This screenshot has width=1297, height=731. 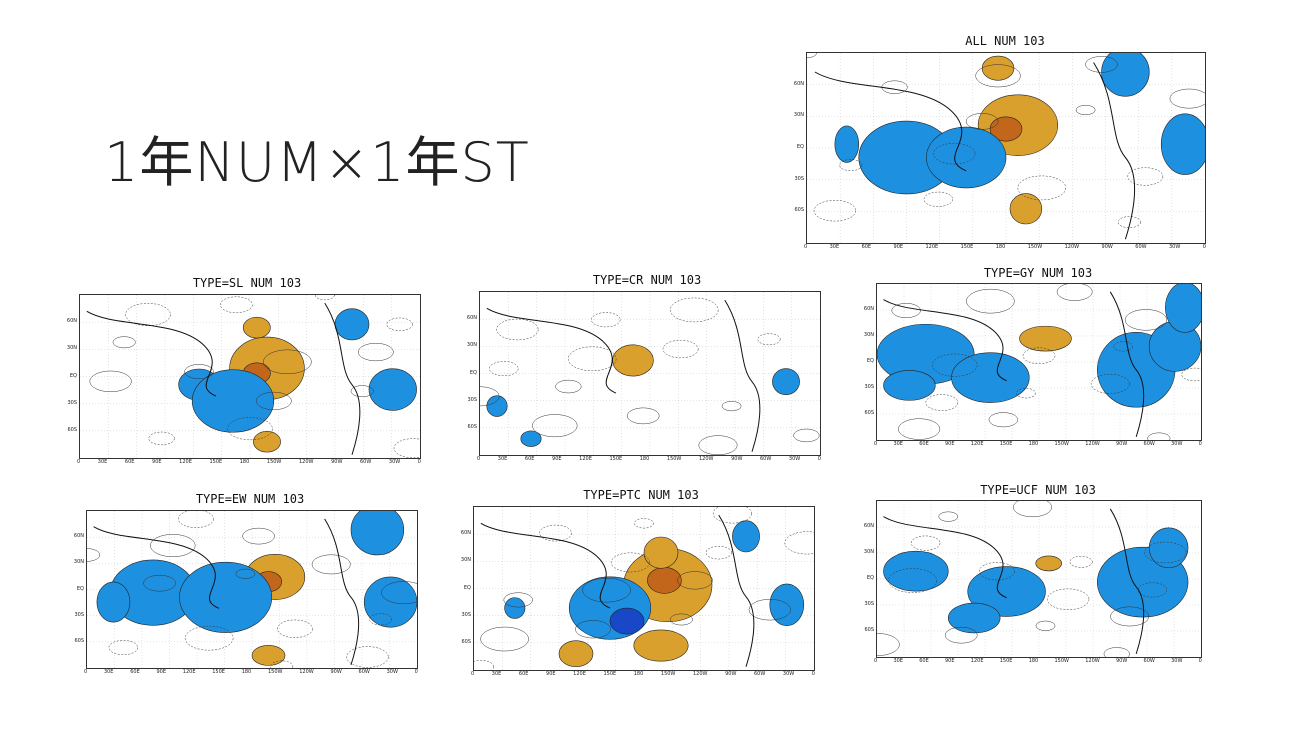 What do you see at coordinates (1061, 444) in the screenshot?
I see `lon-tick-label: 150W` at bounding box center [1061, 444].